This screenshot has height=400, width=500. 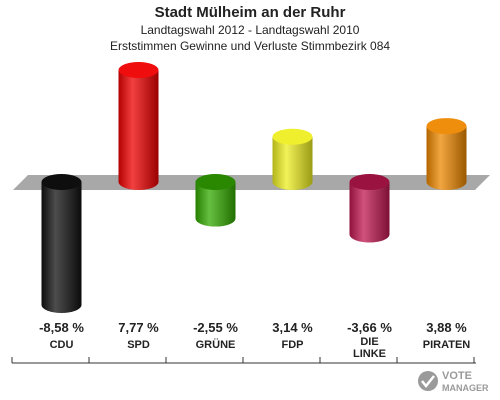 What do you see at coordinates (369, 327) in the screenshot?
I see `value-label: -3,66 %` at bounding box center [369, 327].